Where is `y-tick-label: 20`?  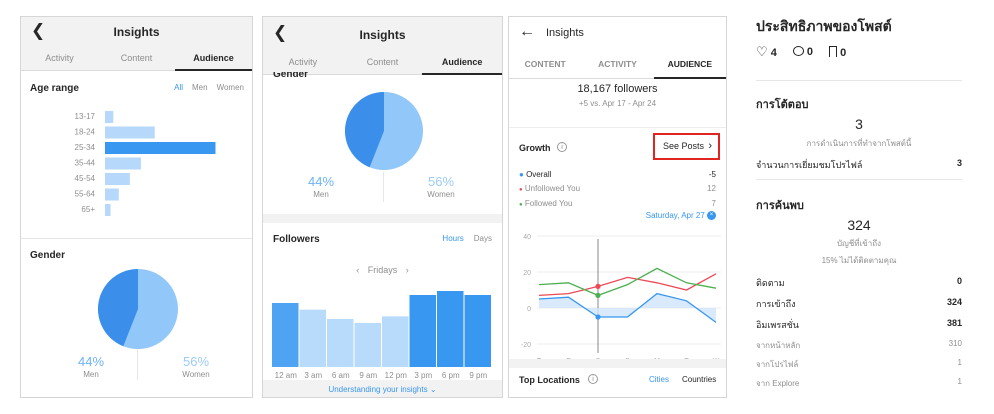 y-tick-label: 20 is located at coordinates (527, 273).